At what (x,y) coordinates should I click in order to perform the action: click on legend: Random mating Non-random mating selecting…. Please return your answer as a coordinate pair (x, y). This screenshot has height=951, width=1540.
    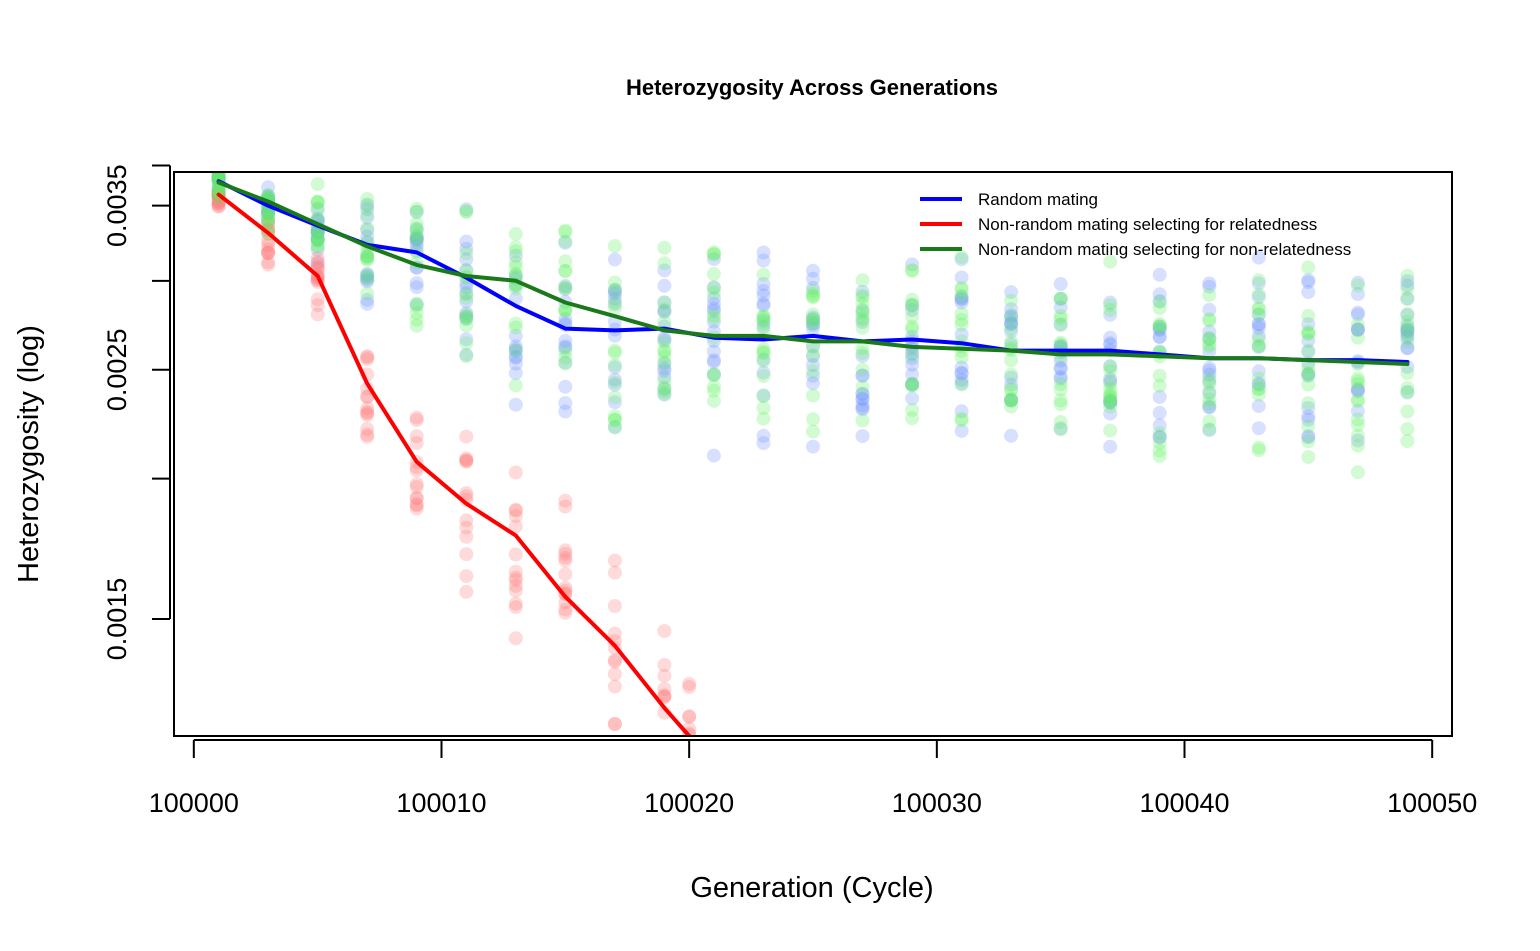
    Looking at the image, I should click on (1135, 224).